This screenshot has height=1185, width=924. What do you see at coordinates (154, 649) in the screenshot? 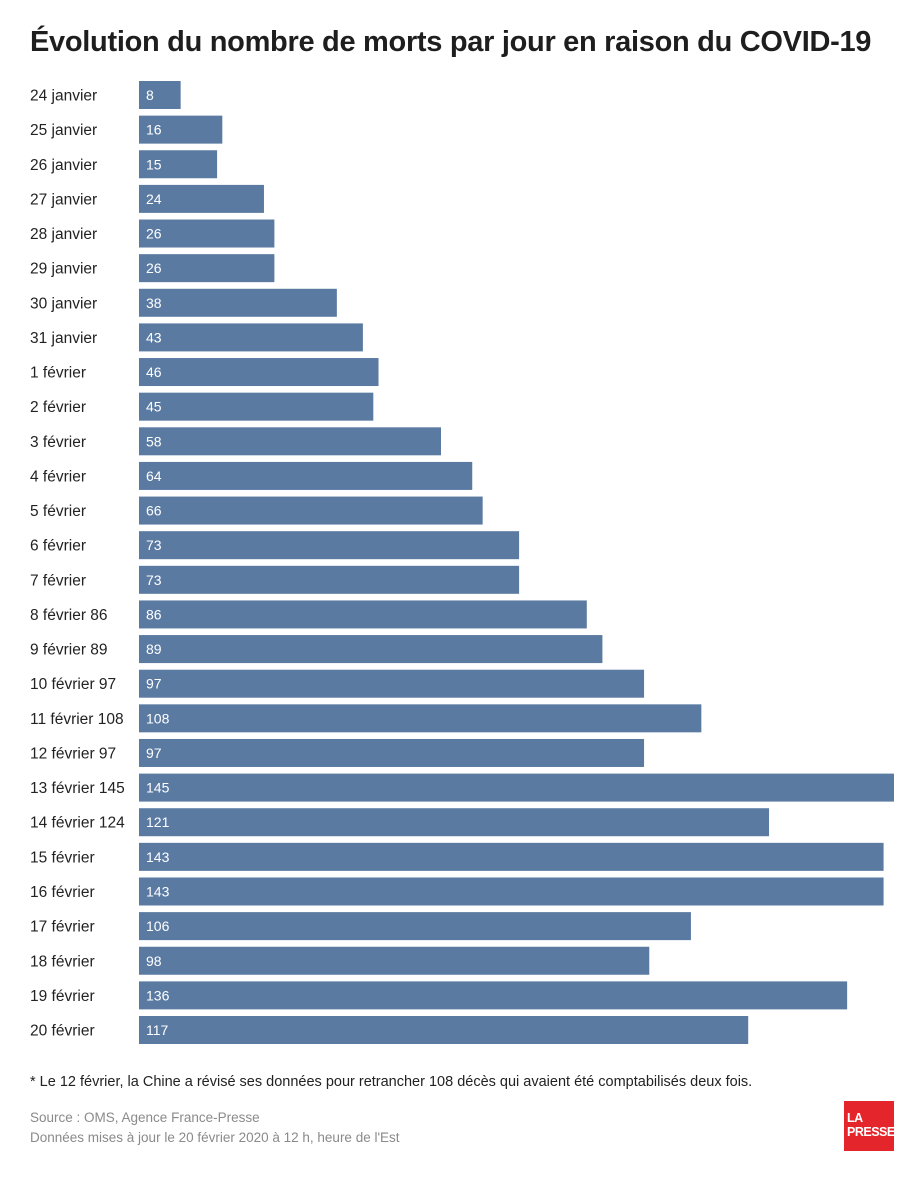
I see `bar-value-label: 89` at bounding box center [154, 649].